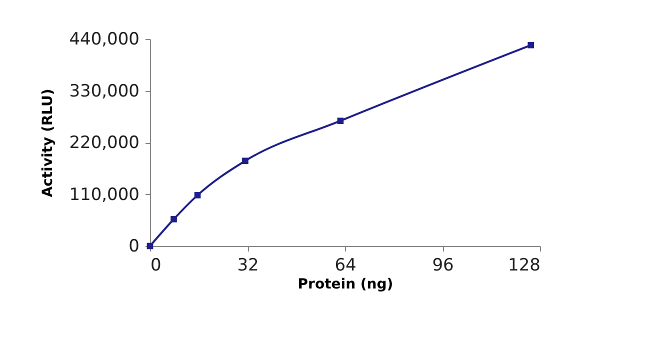  Describe the element at coordinates (524, 266) in the screenshot. I see `x-tick-label: 128` at that location.